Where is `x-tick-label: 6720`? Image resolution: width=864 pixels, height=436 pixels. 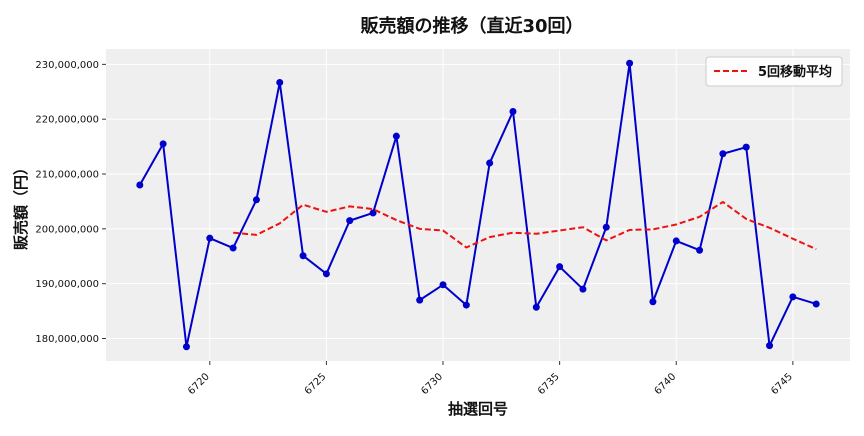
x-tick-label: 6720 is located at coordinates (199, 384).